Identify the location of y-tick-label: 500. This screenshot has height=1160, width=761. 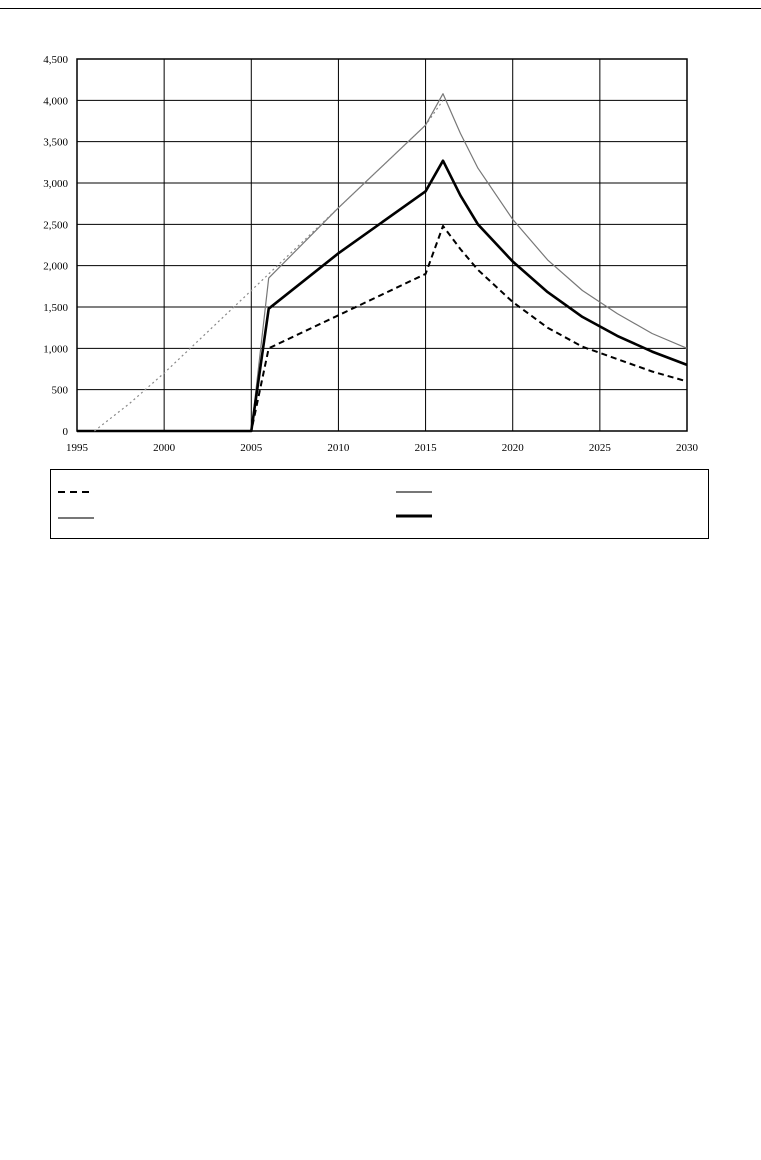
(60, 391).